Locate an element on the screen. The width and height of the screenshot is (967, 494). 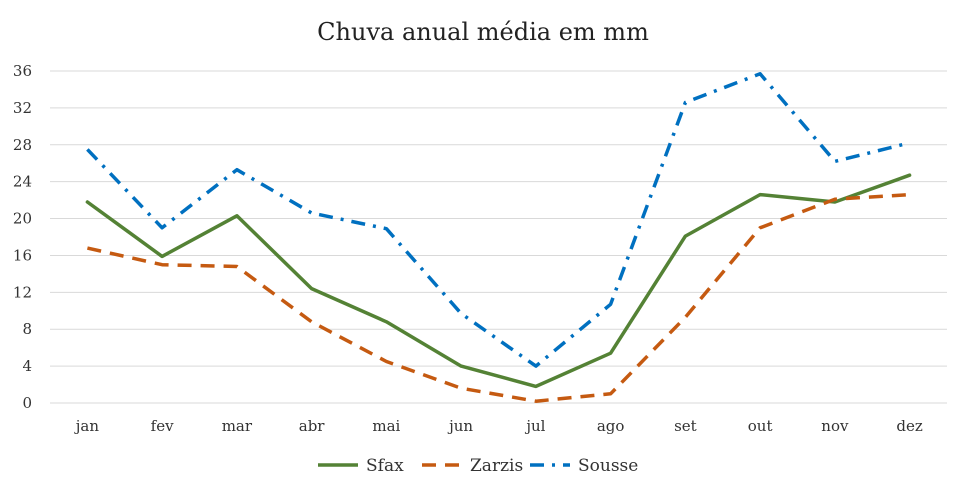
y-tick-label: 28 is located at coordinates (22, 145).